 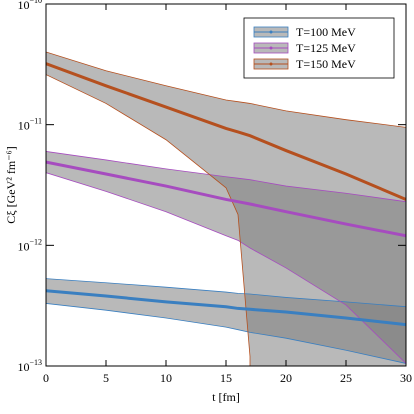 I want to click on y-tick-exponent: −10, so click(x=35, y=2).